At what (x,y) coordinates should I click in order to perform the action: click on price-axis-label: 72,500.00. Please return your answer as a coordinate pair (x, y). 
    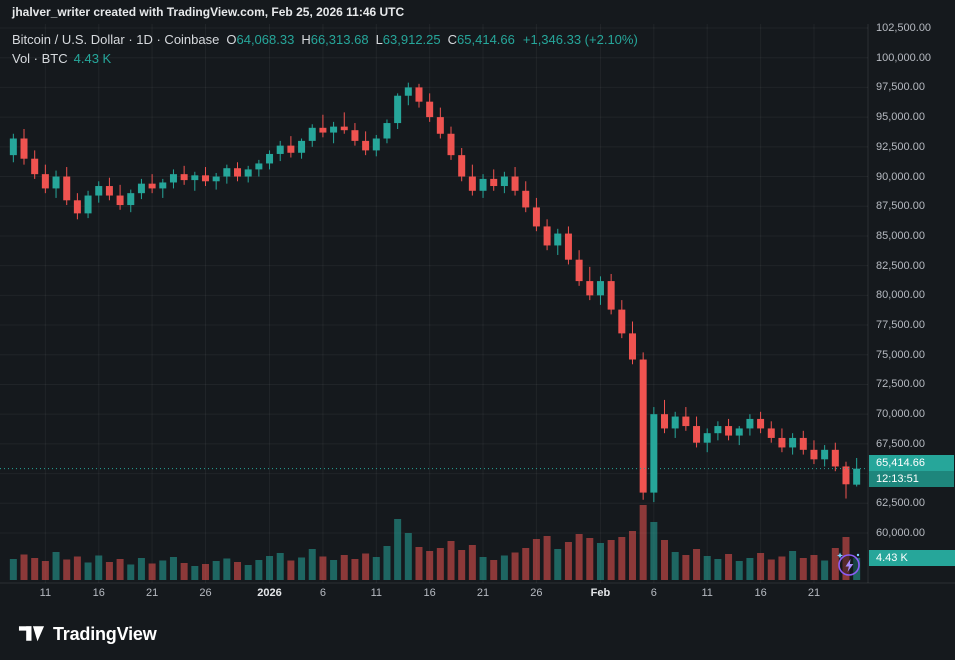
    Looking at the image, I should click on (900, 384).